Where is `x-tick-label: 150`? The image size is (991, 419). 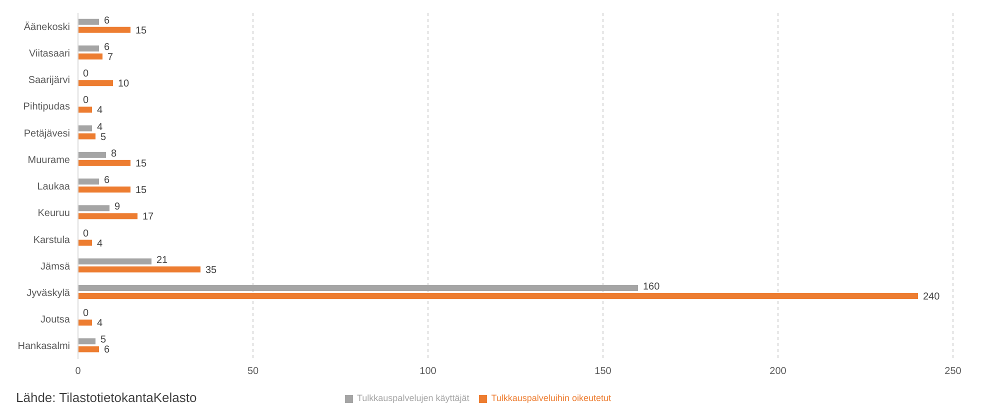 x-tick-label: 150 is located at coordinates (603, 372).